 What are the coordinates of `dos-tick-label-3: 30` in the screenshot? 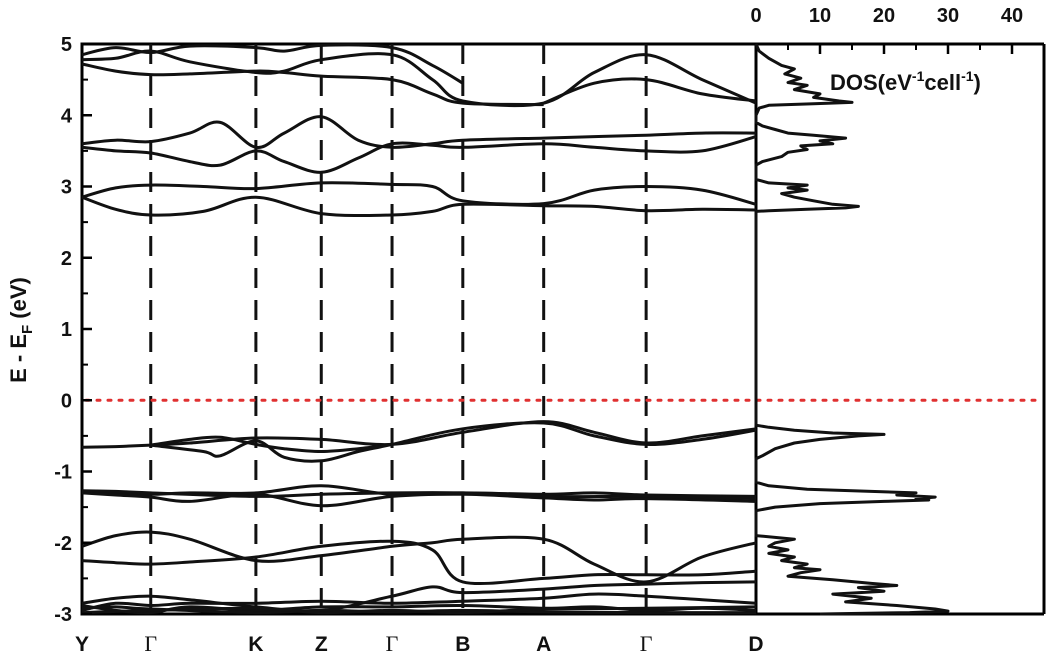 It's located at (948, 16).